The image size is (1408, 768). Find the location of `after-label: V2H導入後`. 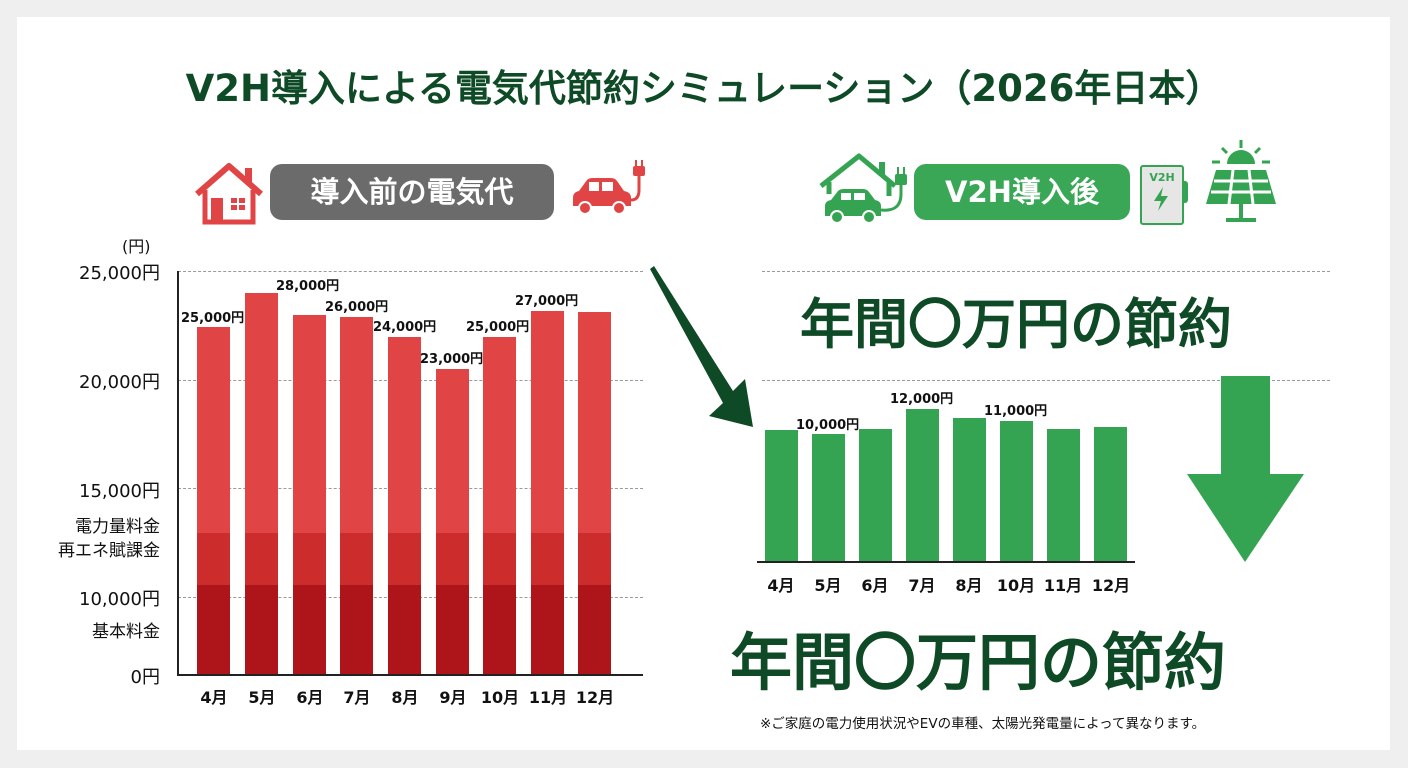

after-label: V2H導入後 is located at coordinates (1022, 192).